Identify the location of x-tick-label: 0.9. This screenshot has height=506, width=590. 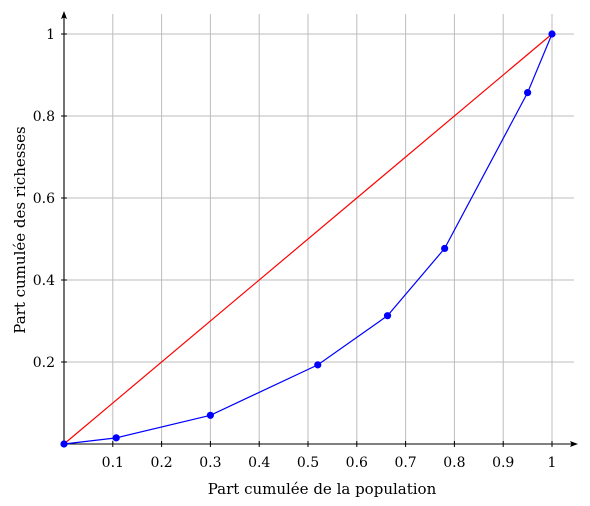
(503, 463).